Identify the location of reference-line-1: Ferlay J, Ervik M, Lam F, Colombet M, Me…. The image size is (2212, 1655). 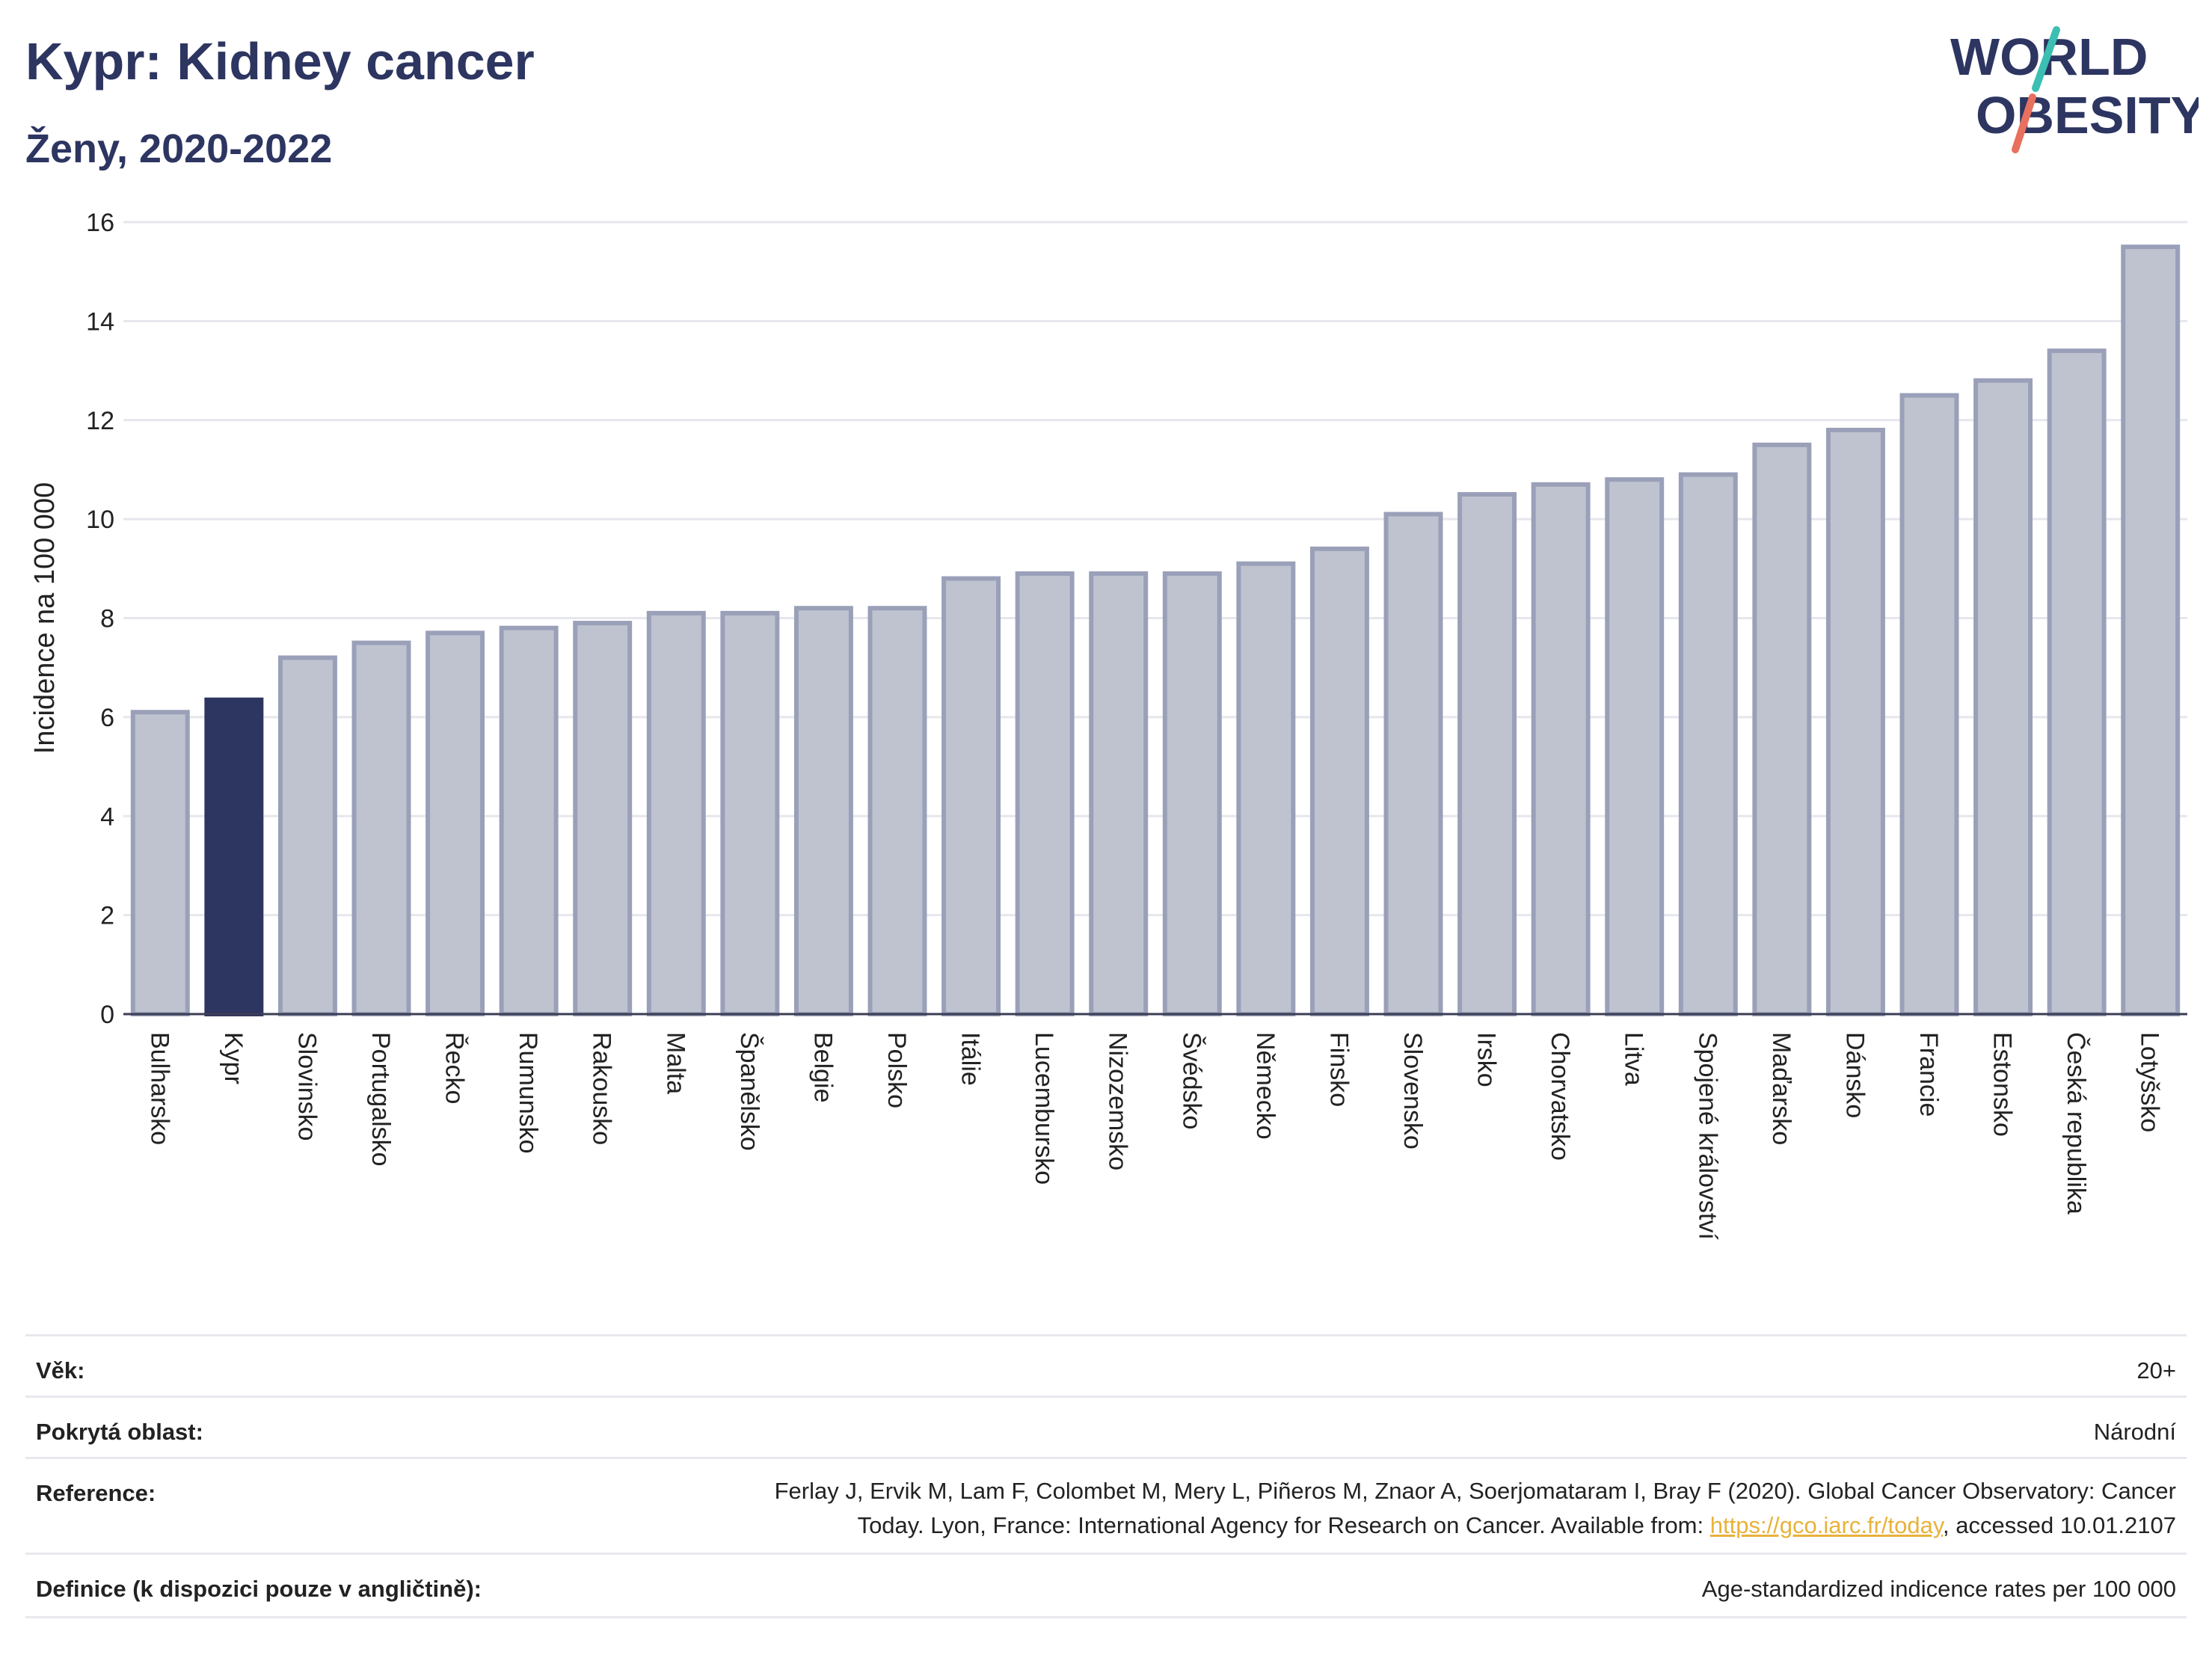
(1475, 1491).